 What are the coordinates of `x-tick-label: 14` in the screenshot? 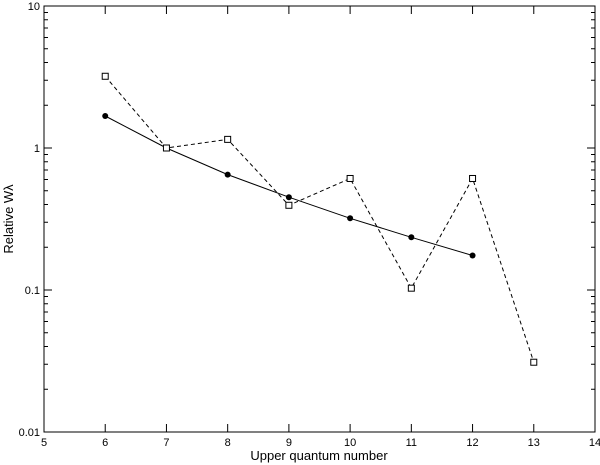 It's located at (594, 443).